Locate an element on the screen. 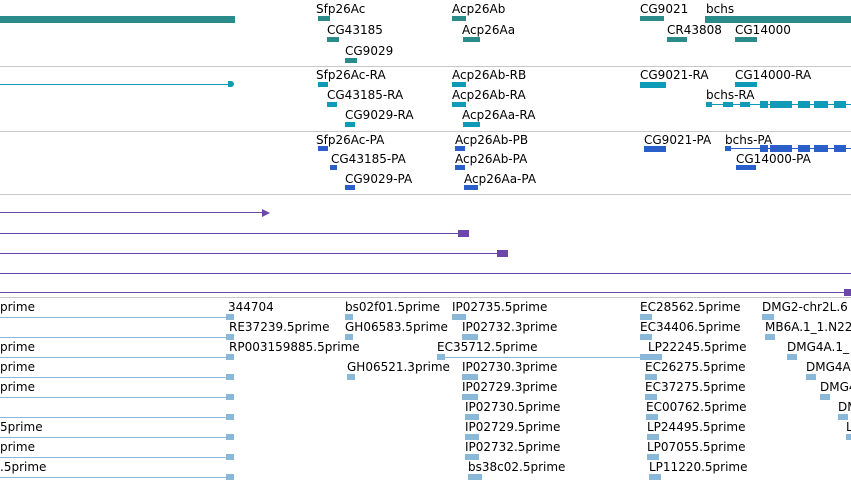 The width and height of the screenshot is (851, 482). est-label: prime is located at coordinates (17, 307).